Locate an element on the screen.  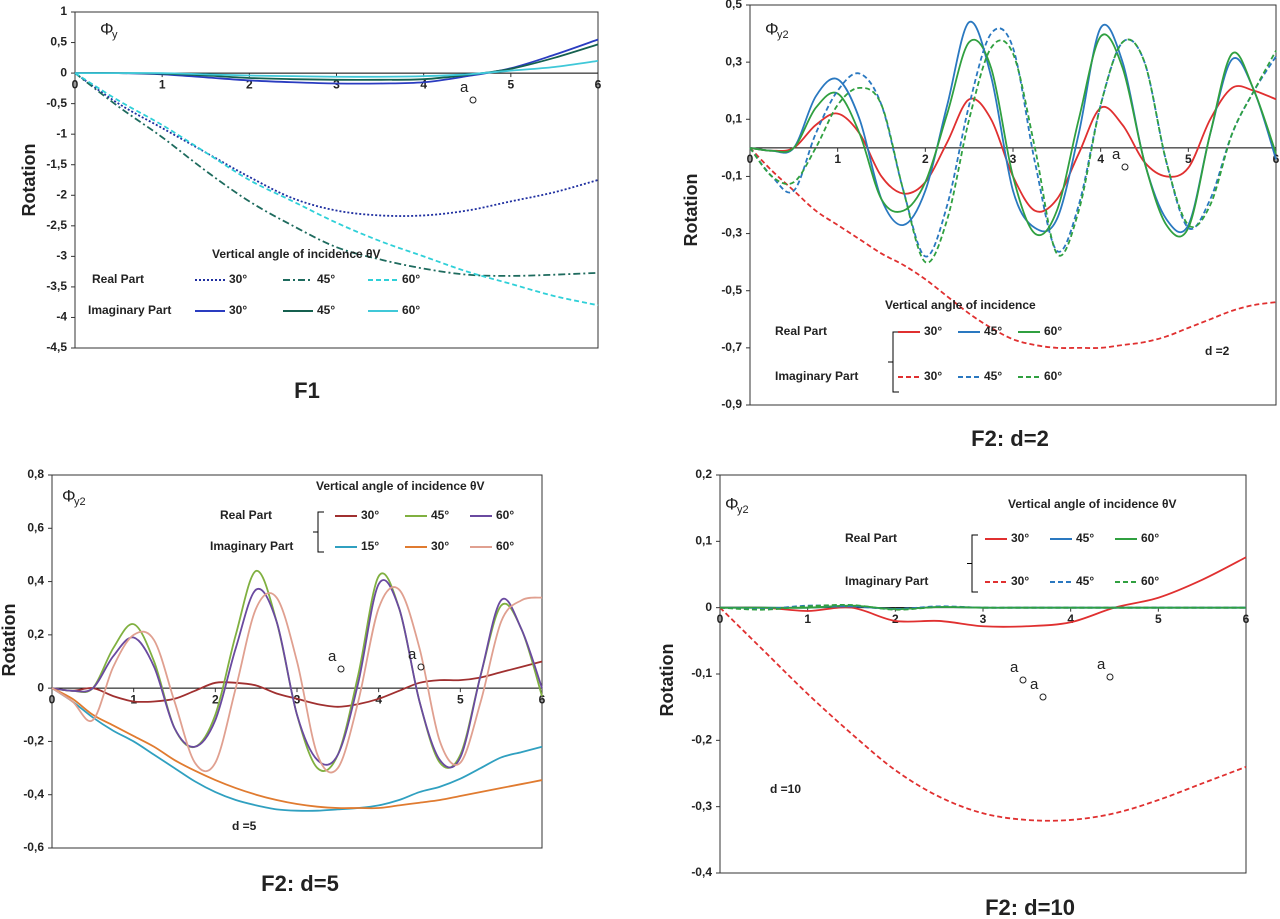
y-tick-label: 1 is located at coordinates (63, 11).